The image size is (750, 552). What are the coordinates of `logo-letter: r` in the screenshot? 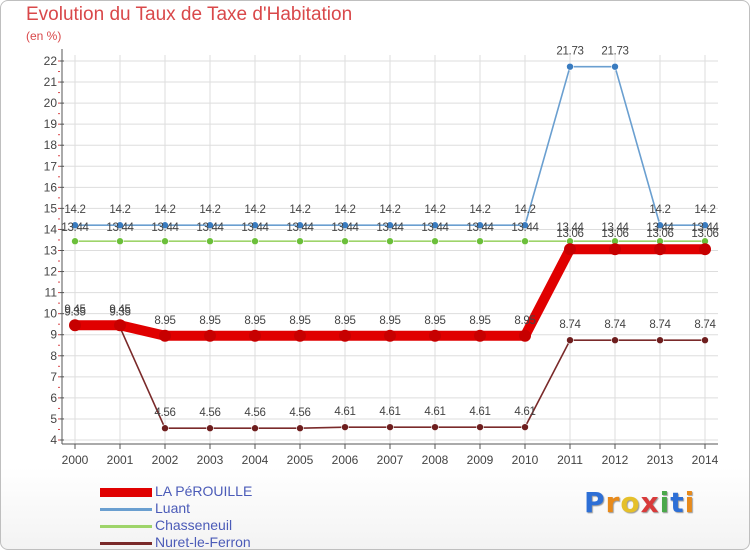 It's located at (613, 502).